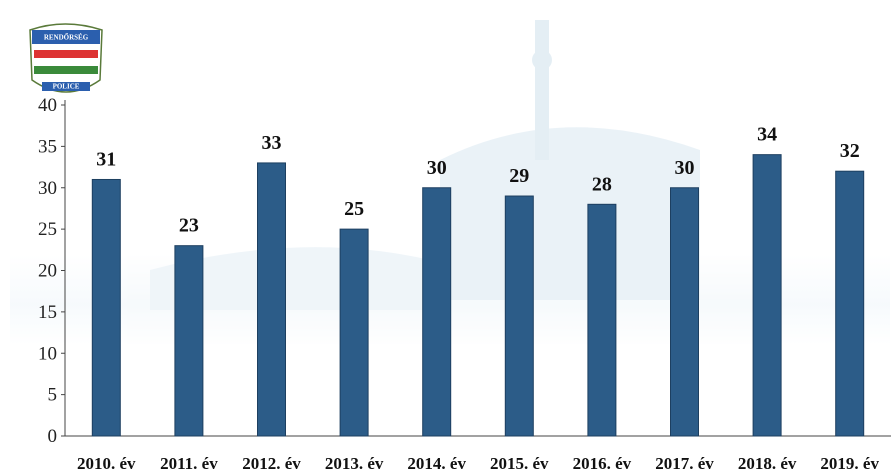 The image size is (893, 473). Describe the element at coordinates (53, 395) in the screenshot. I see `y-tick-label: 5` at that location.